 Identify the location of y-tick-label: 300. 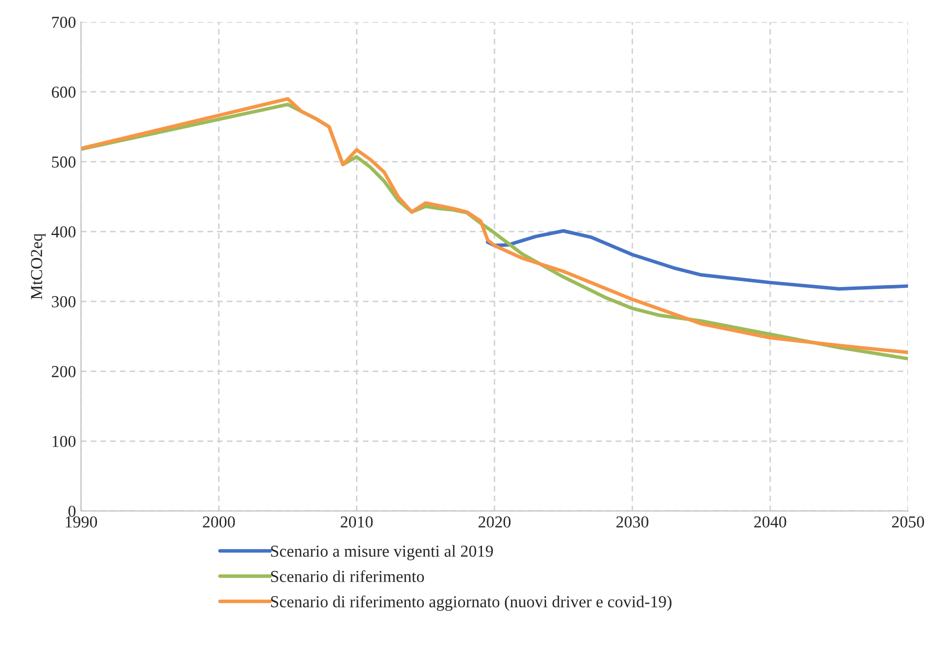
(64, 302).